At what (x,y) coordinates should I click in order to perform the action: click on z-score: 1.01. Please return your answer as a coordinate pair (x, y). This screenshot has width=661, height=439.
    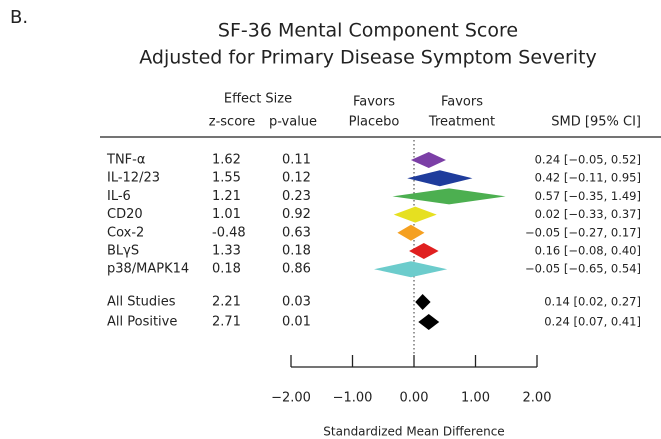
    Looking at the image, I should click on (226, 214).